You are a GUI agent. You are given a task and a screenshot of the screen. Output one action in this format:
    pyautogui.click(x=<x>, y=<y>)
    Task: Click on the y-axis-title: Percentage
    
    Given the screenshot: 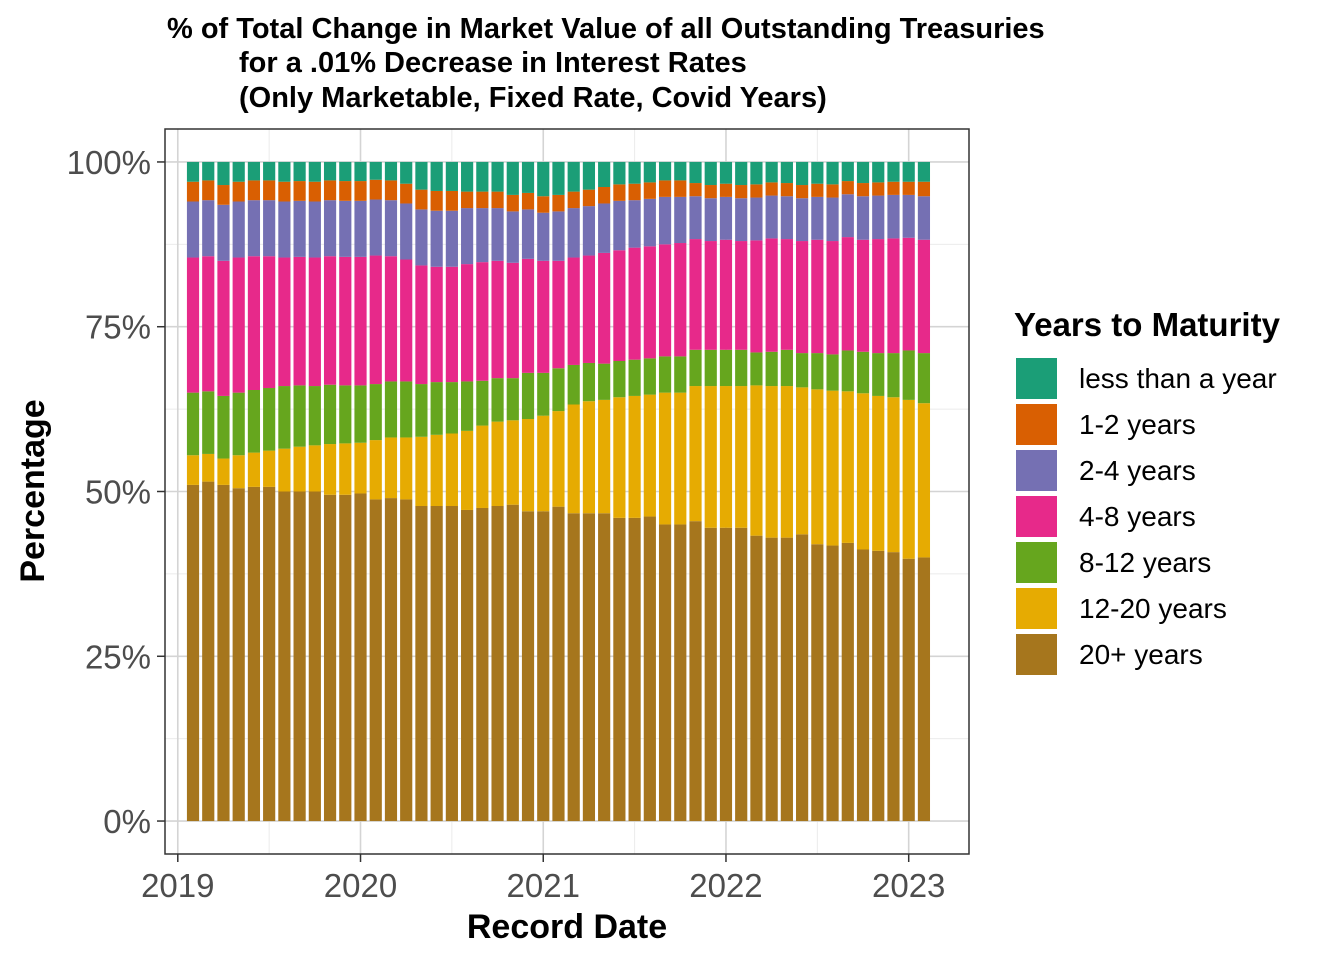 What is the action you would take?
    pyautogui.click(x=33, y=490)
    